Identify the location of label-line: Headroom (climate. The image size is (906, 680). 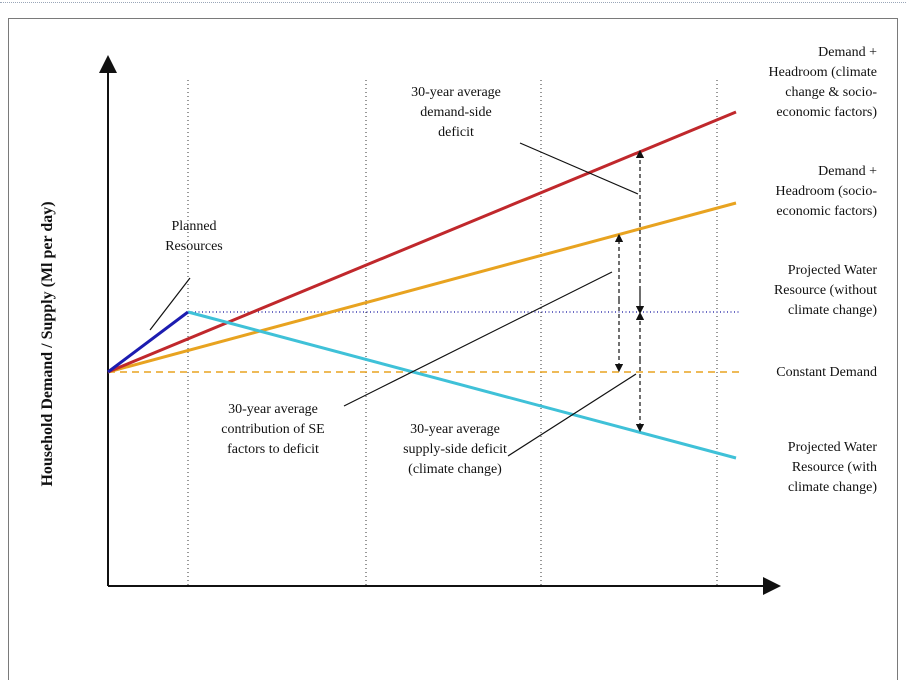
(823, 72).